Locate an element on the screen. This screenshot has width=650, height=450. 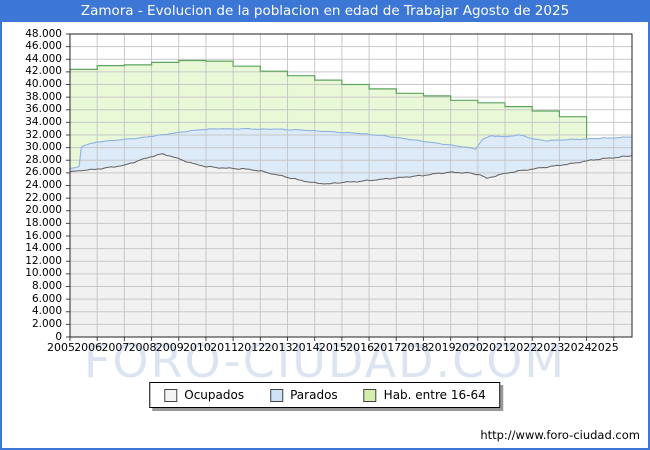
y-tick-label: 22.000 is located at coordinates (43, 197).